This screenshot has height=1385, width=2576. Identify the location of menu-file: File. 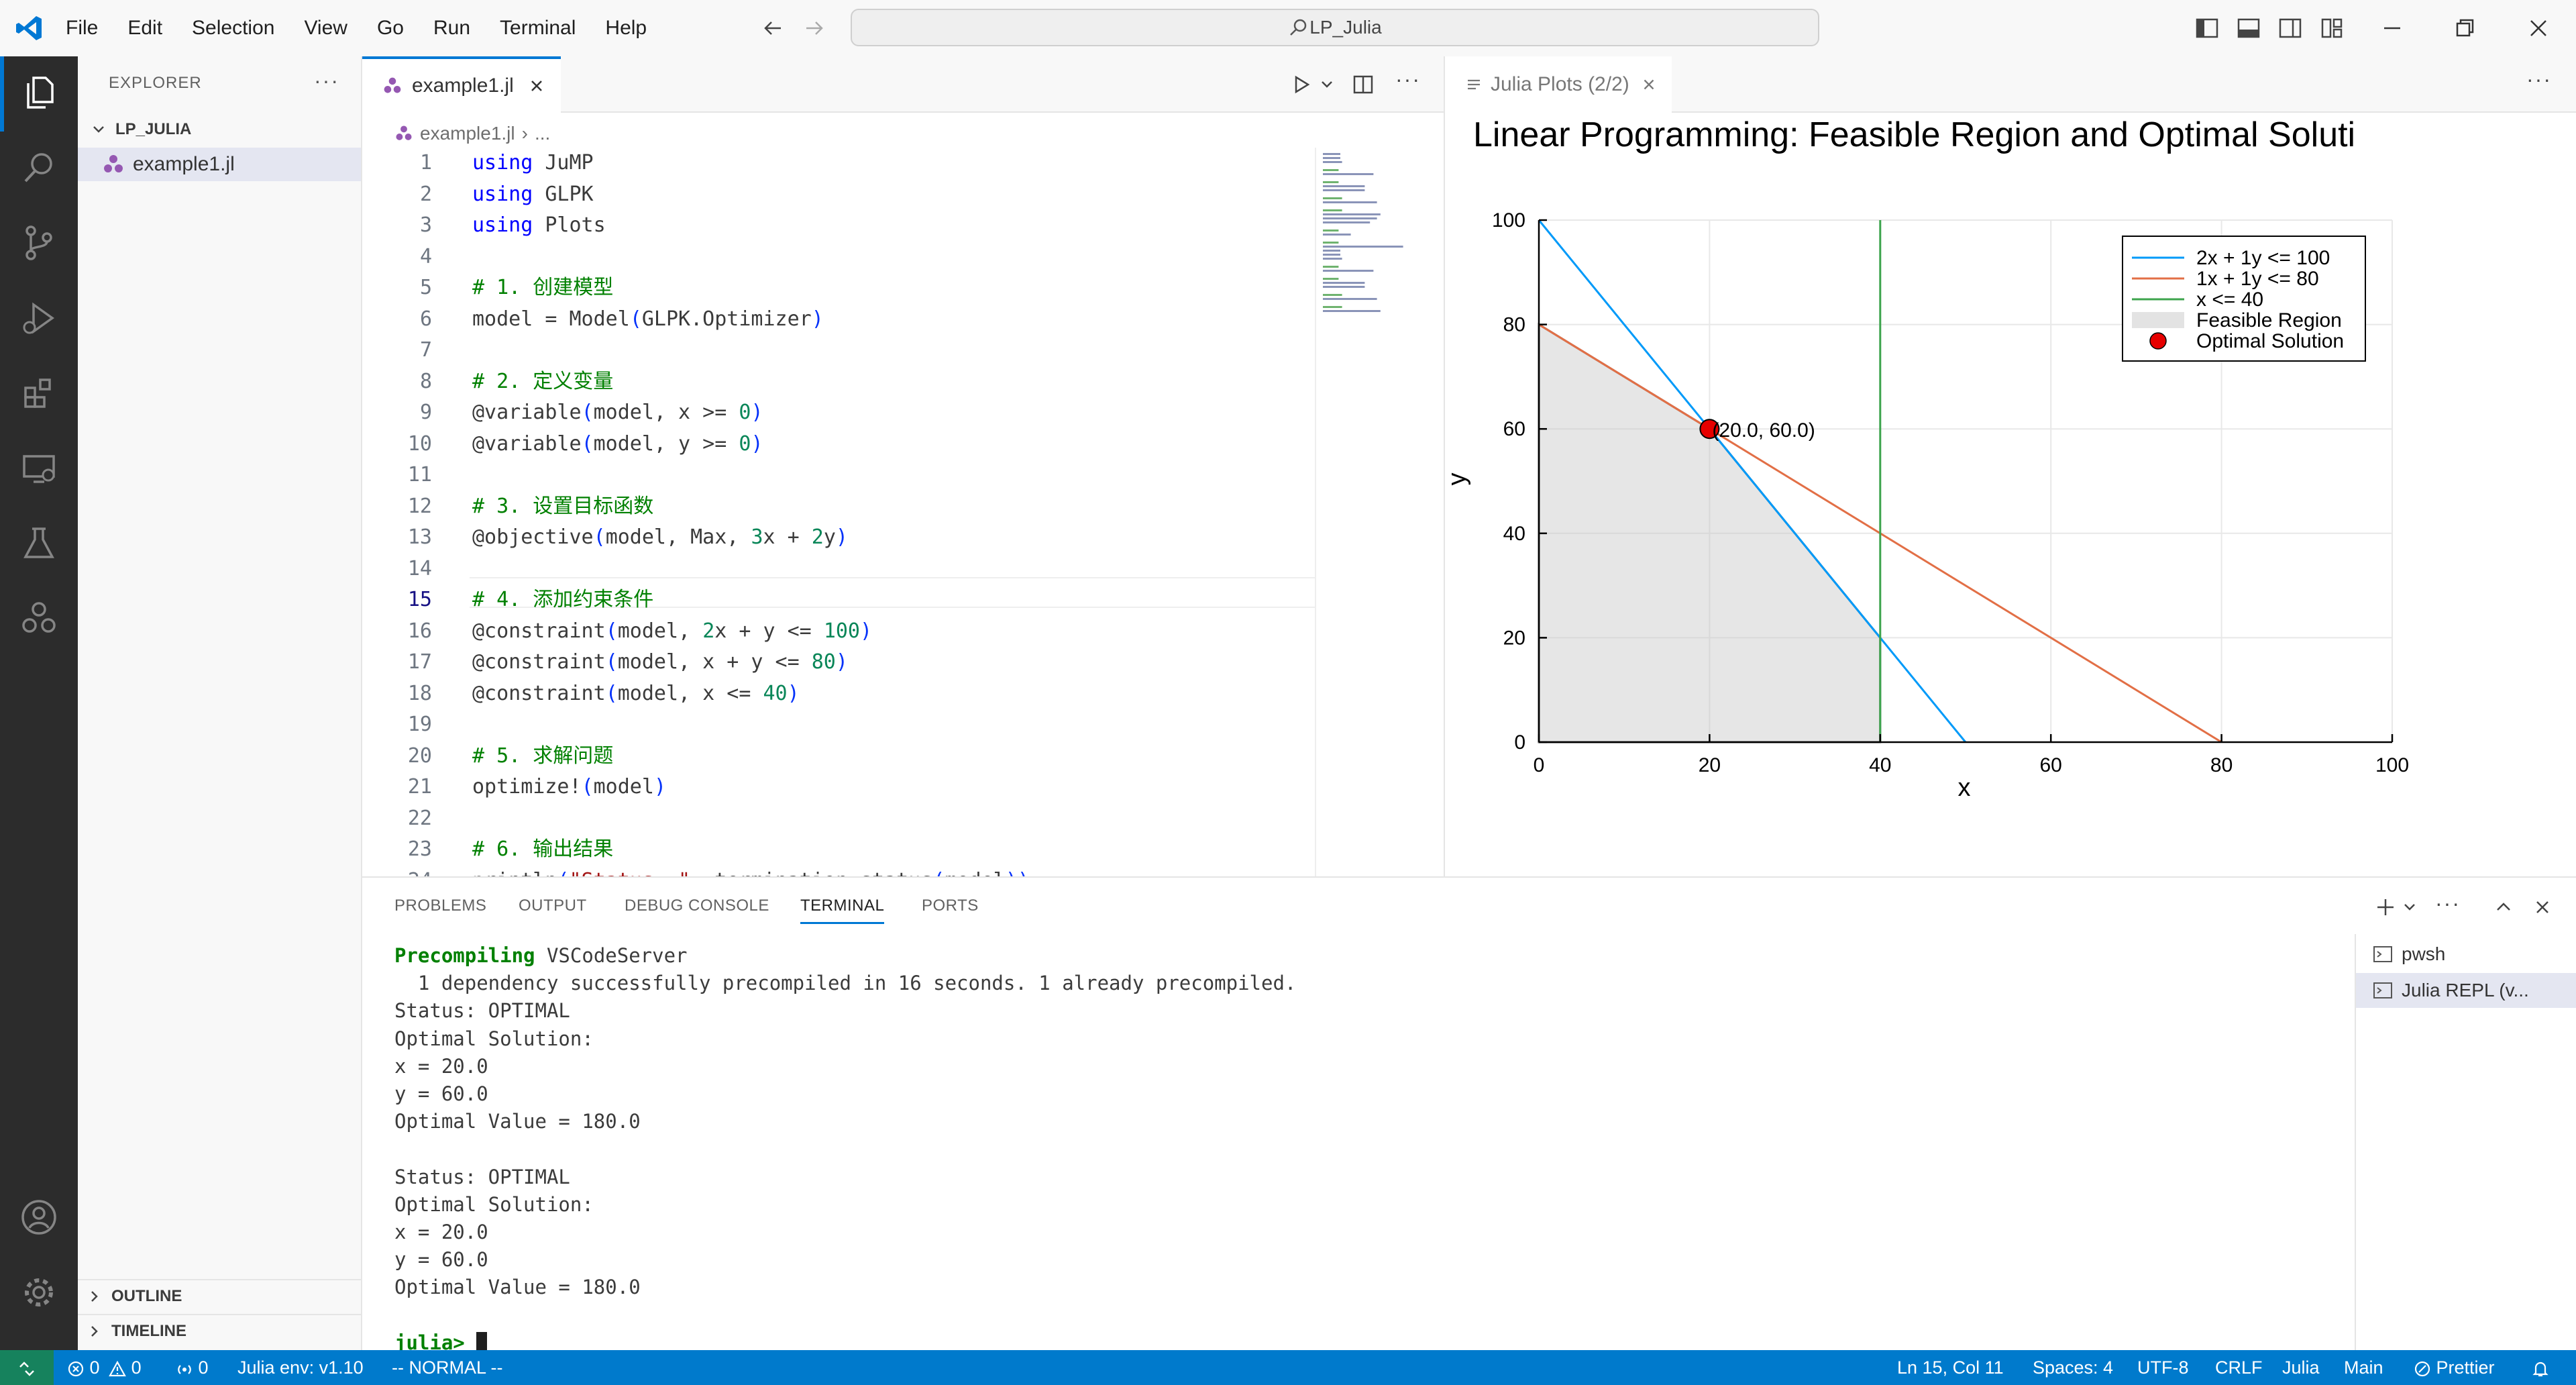
(82, 28).